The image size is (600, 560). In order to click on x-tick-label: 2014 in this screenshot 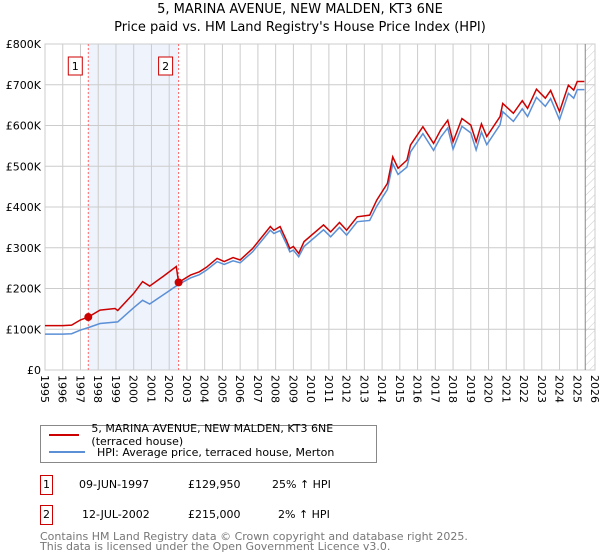, I will do `click(381, 389)`.